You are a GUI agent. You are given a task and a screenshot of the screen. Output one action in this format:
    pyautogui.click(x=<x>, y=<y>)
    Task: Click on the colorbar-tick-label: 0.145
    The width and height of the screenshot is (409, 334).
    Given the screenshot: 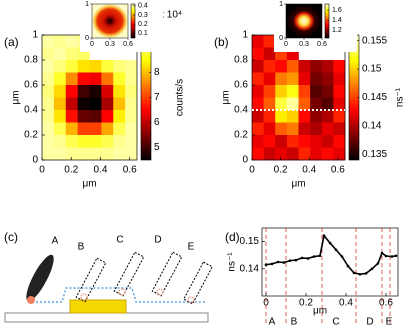 What is the action you would take?
    pyautogui.click(x=374, y=97)
    